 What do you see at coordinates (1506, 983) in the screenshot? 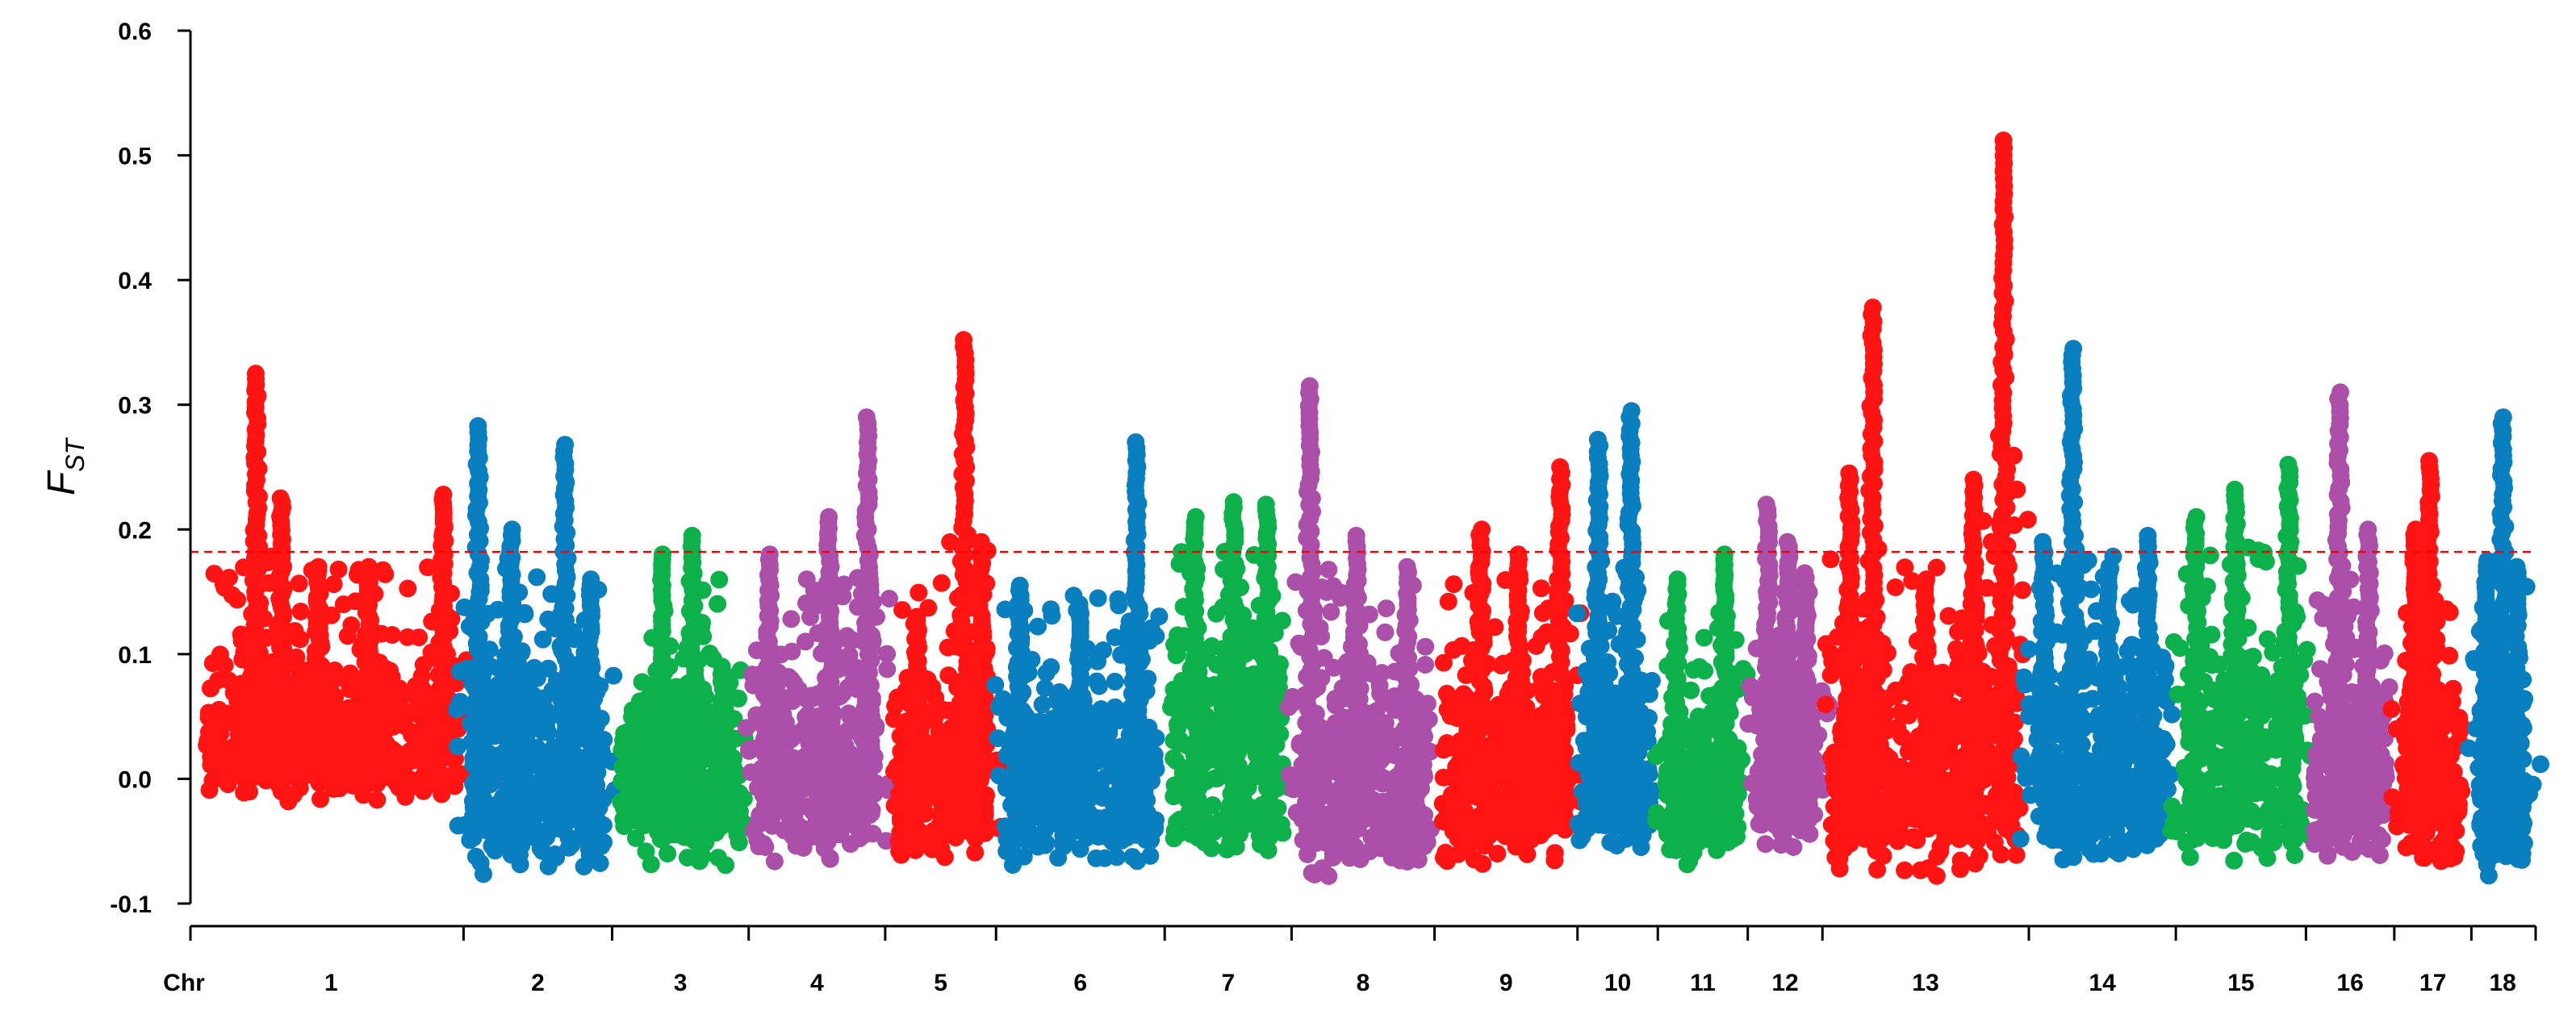
I see `chromosome-label-9: 9` at bounding box center [1506, 983].